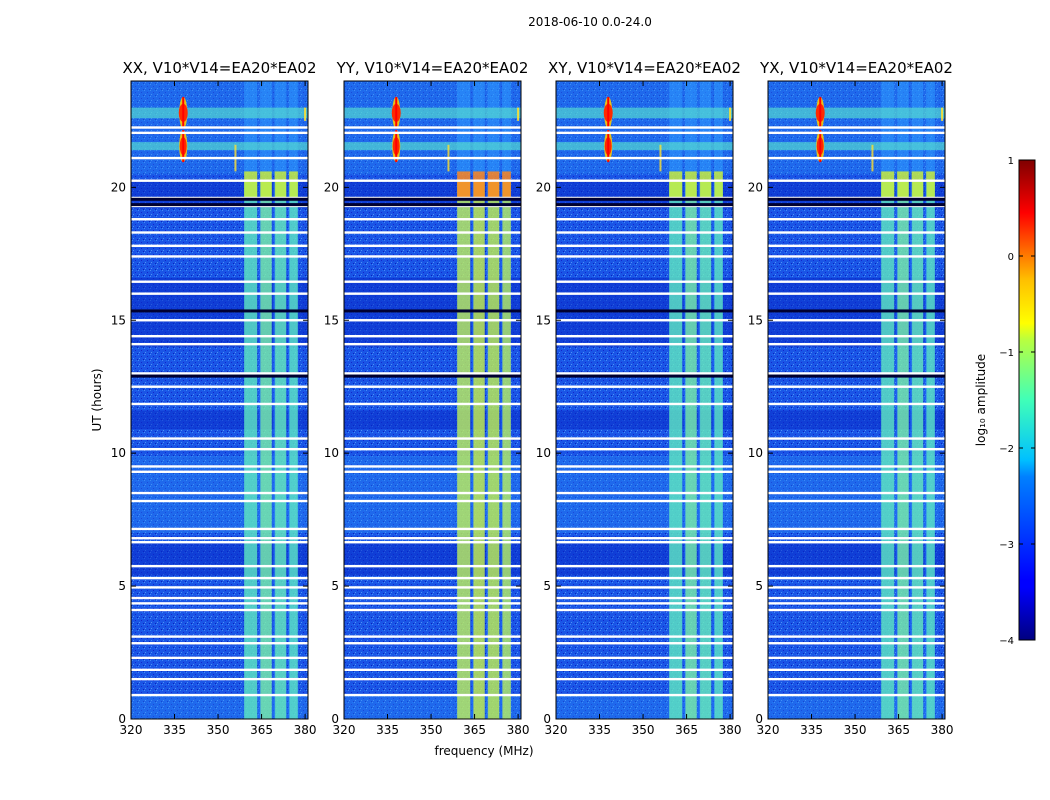  What do you see at coordinates (1006, 545) in the screenshot?
I see `colorbar-tick-label: −3` at bounding box center [1006, 545].